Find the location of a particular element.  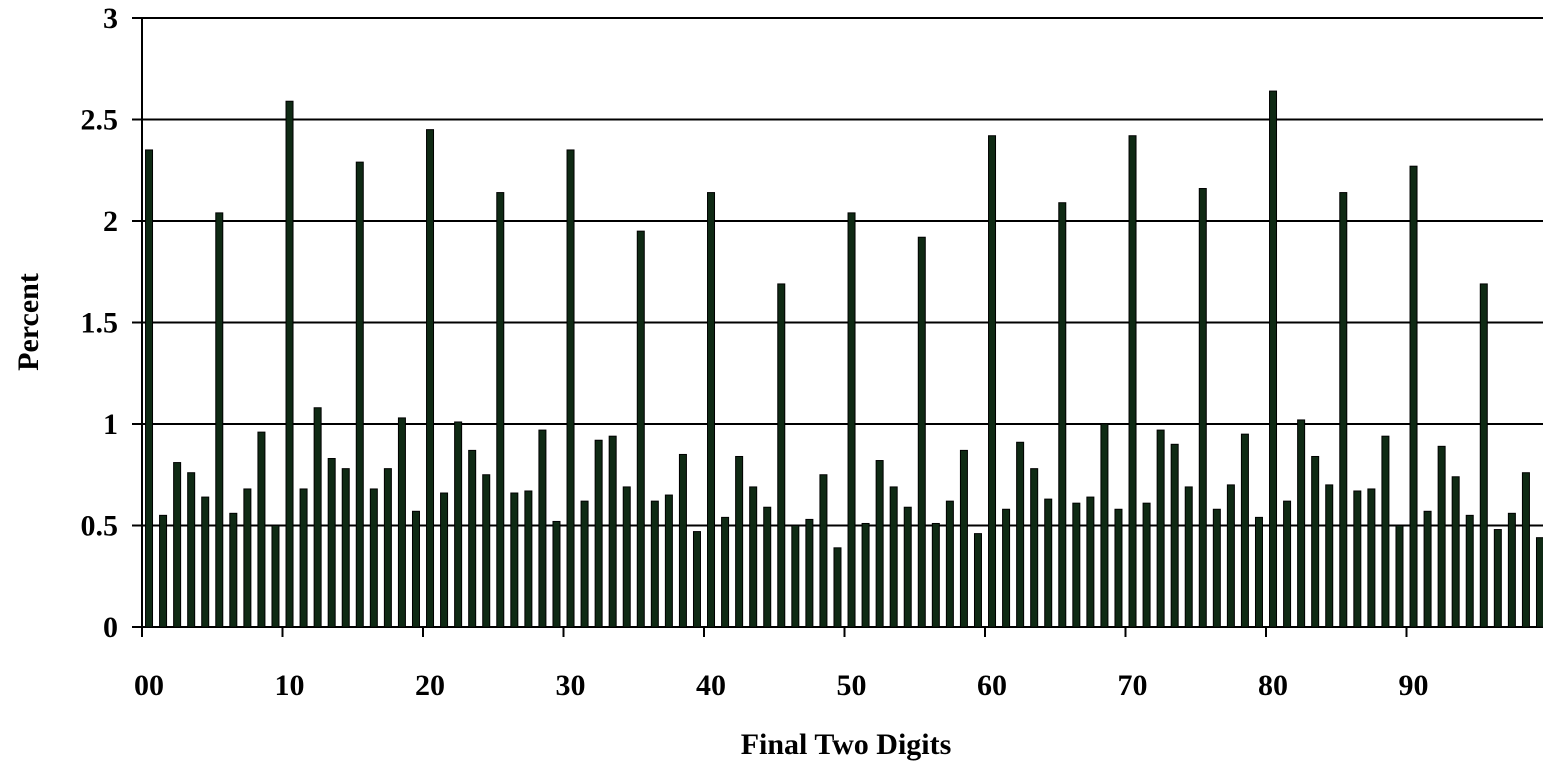

x-tick-label: 40 is located at coordinates (711, 685).